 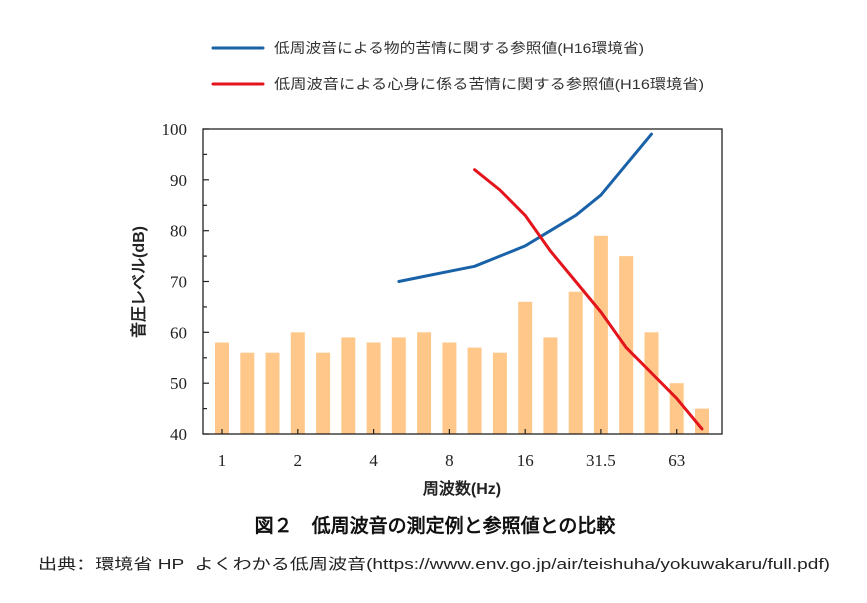 What do you see at coordinates (222, 460) in the screenshot?
I see `x-tick-label-1: 1` at bounding box center [222, 460].